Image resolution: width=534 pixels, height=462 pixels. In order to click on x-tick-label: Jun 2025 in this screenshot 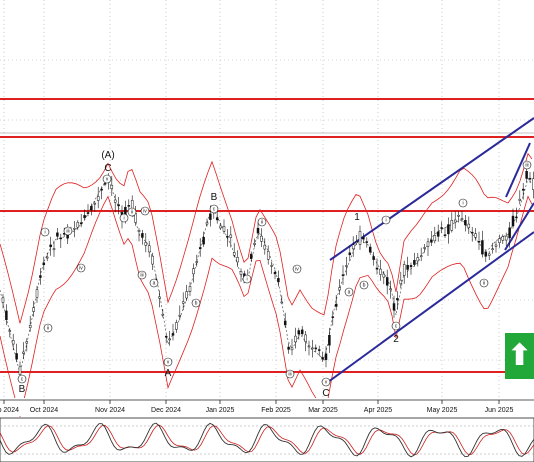, I will do `click(499, 410)`.